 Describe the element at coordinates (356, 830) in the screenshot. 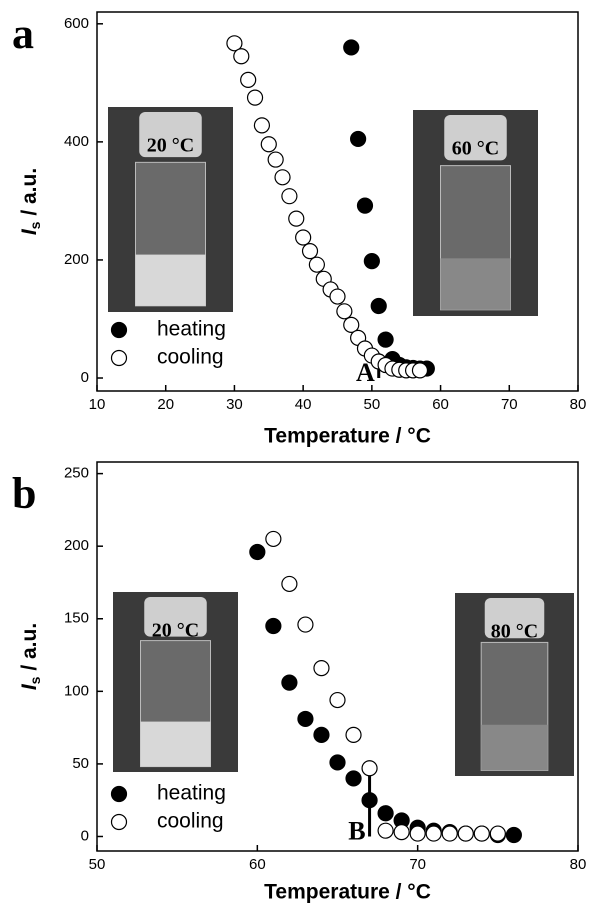

I see `annotation-label: B` at that location.